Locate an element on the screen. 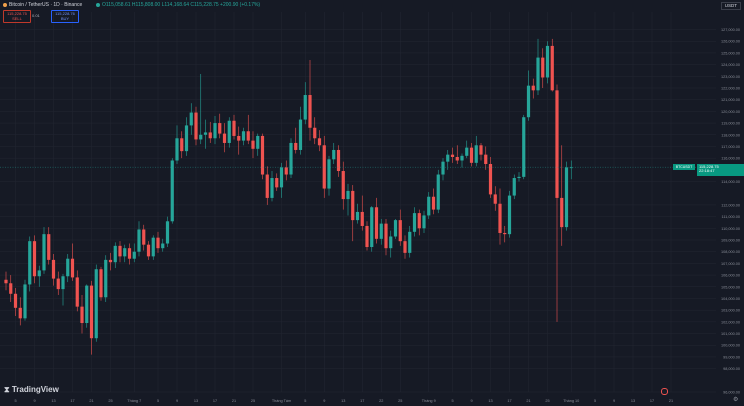 This screenshot has height=406, width=744. symbol-title: Bitcoin / TetherUS · 1D · Binance is located at coordinates (42, 5).